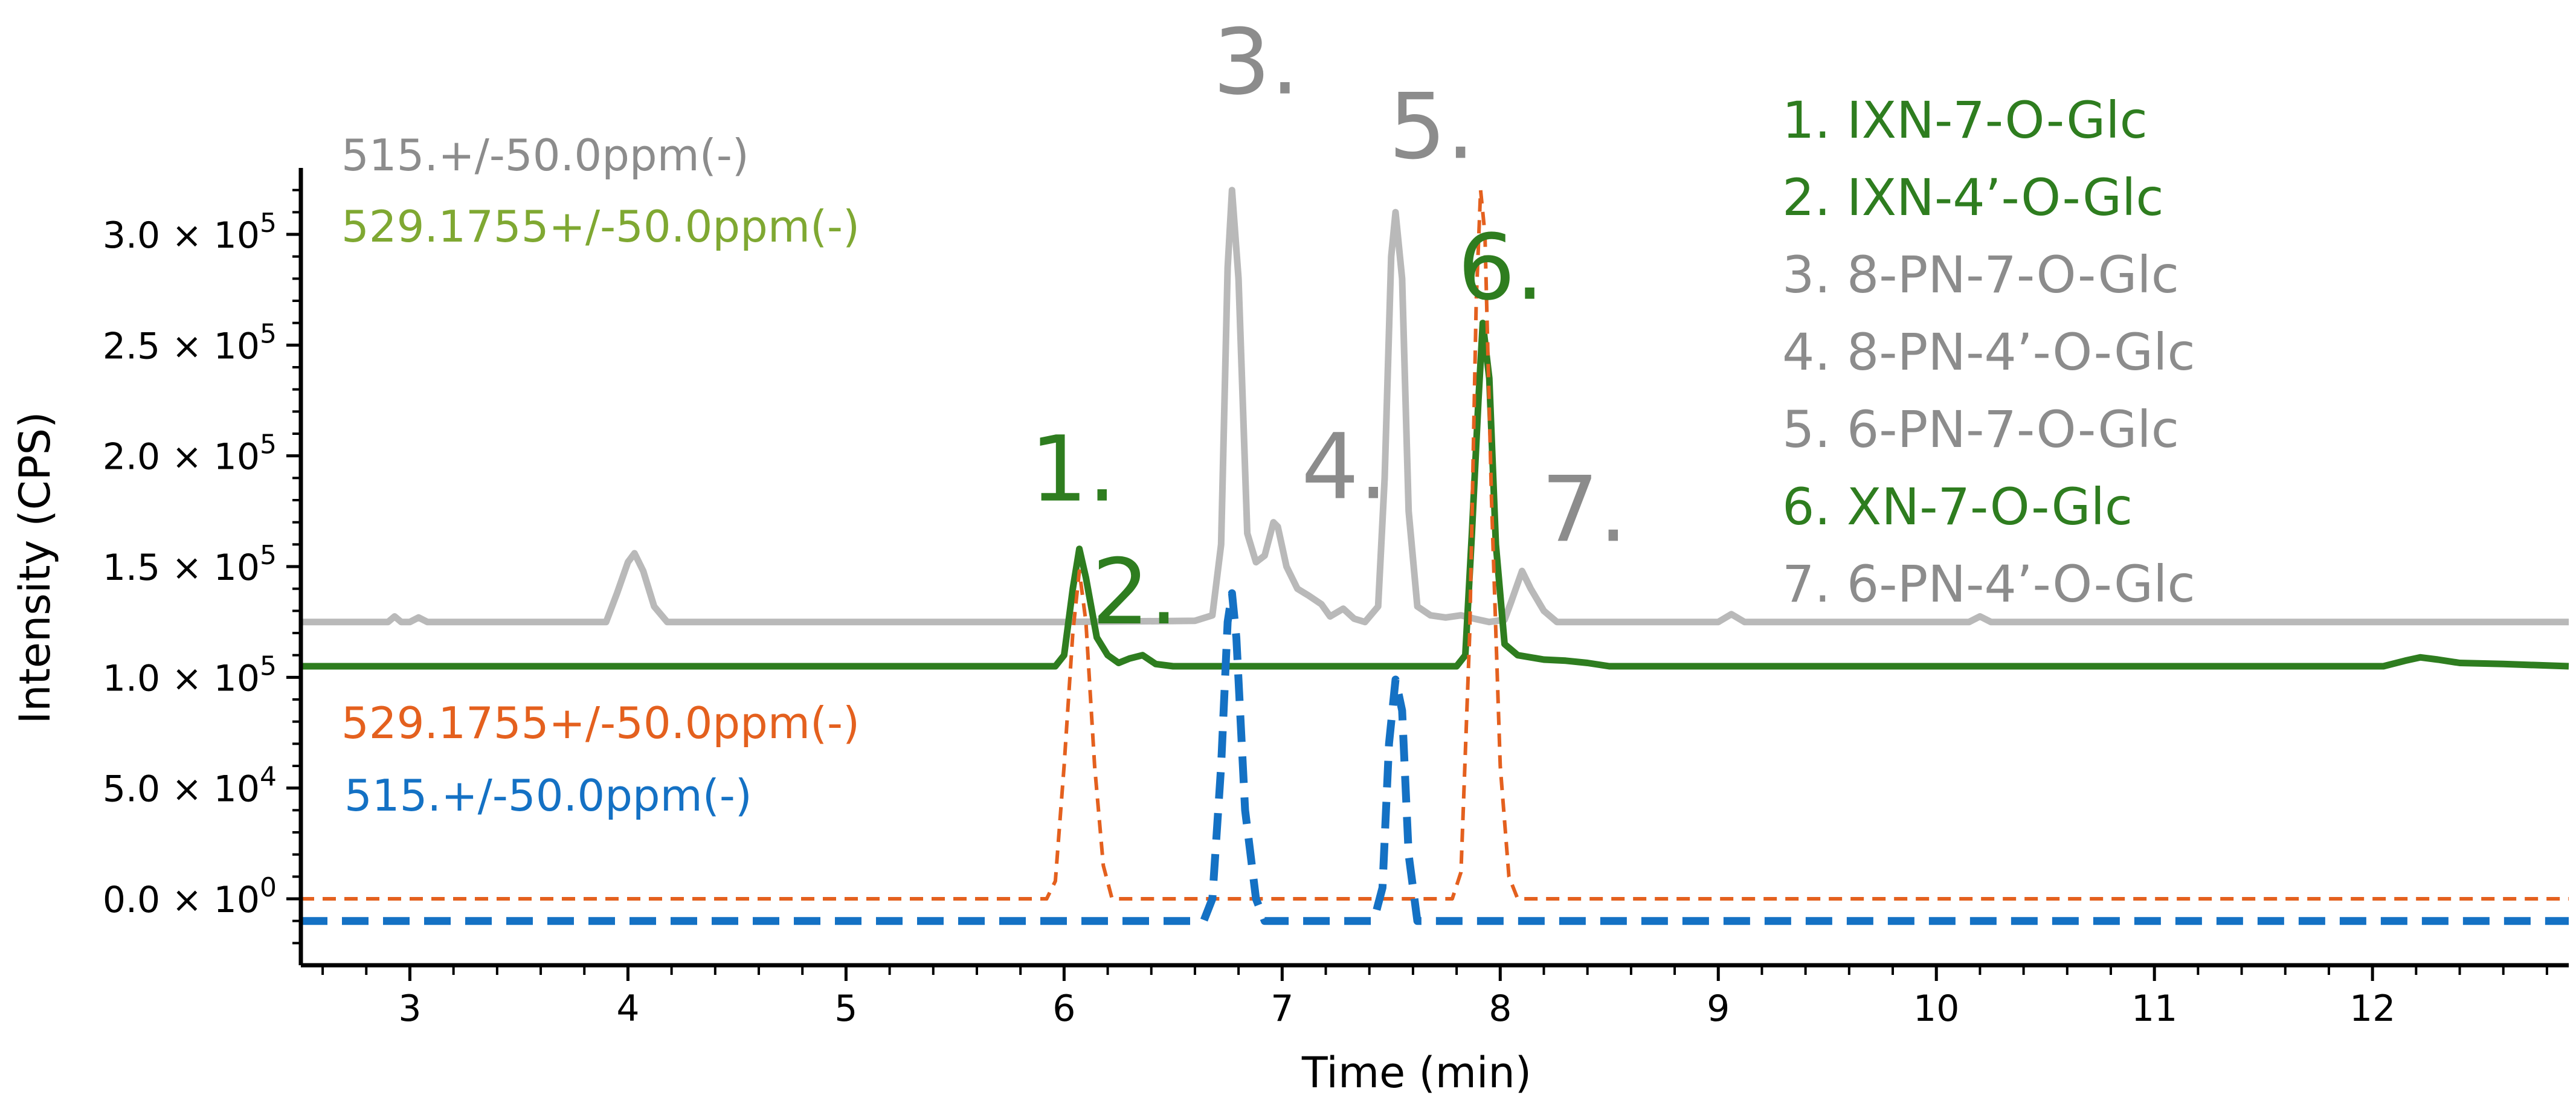 Image resolution: width=2576 pixels, height=1109 pixels. What do you see at coordinates (131, 790) in the screenshot?
I see `y-tick-mantissa: 5.0` at bounding box center [131, 790].